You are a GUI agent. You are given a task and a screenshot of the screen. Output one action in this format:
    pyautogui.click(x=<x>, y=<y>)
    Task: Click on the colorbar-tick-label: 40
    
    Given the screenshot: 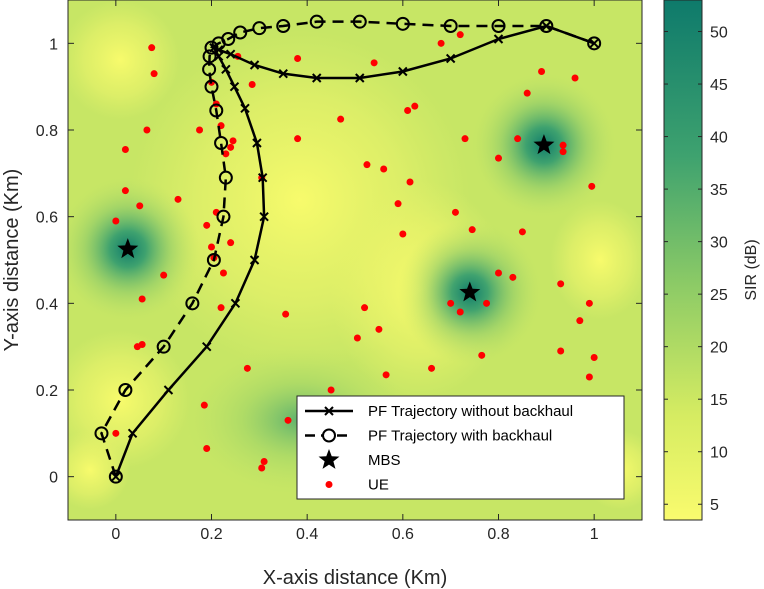 What is the action you would take?
    pyautogui.click(x=719, y=138)
    